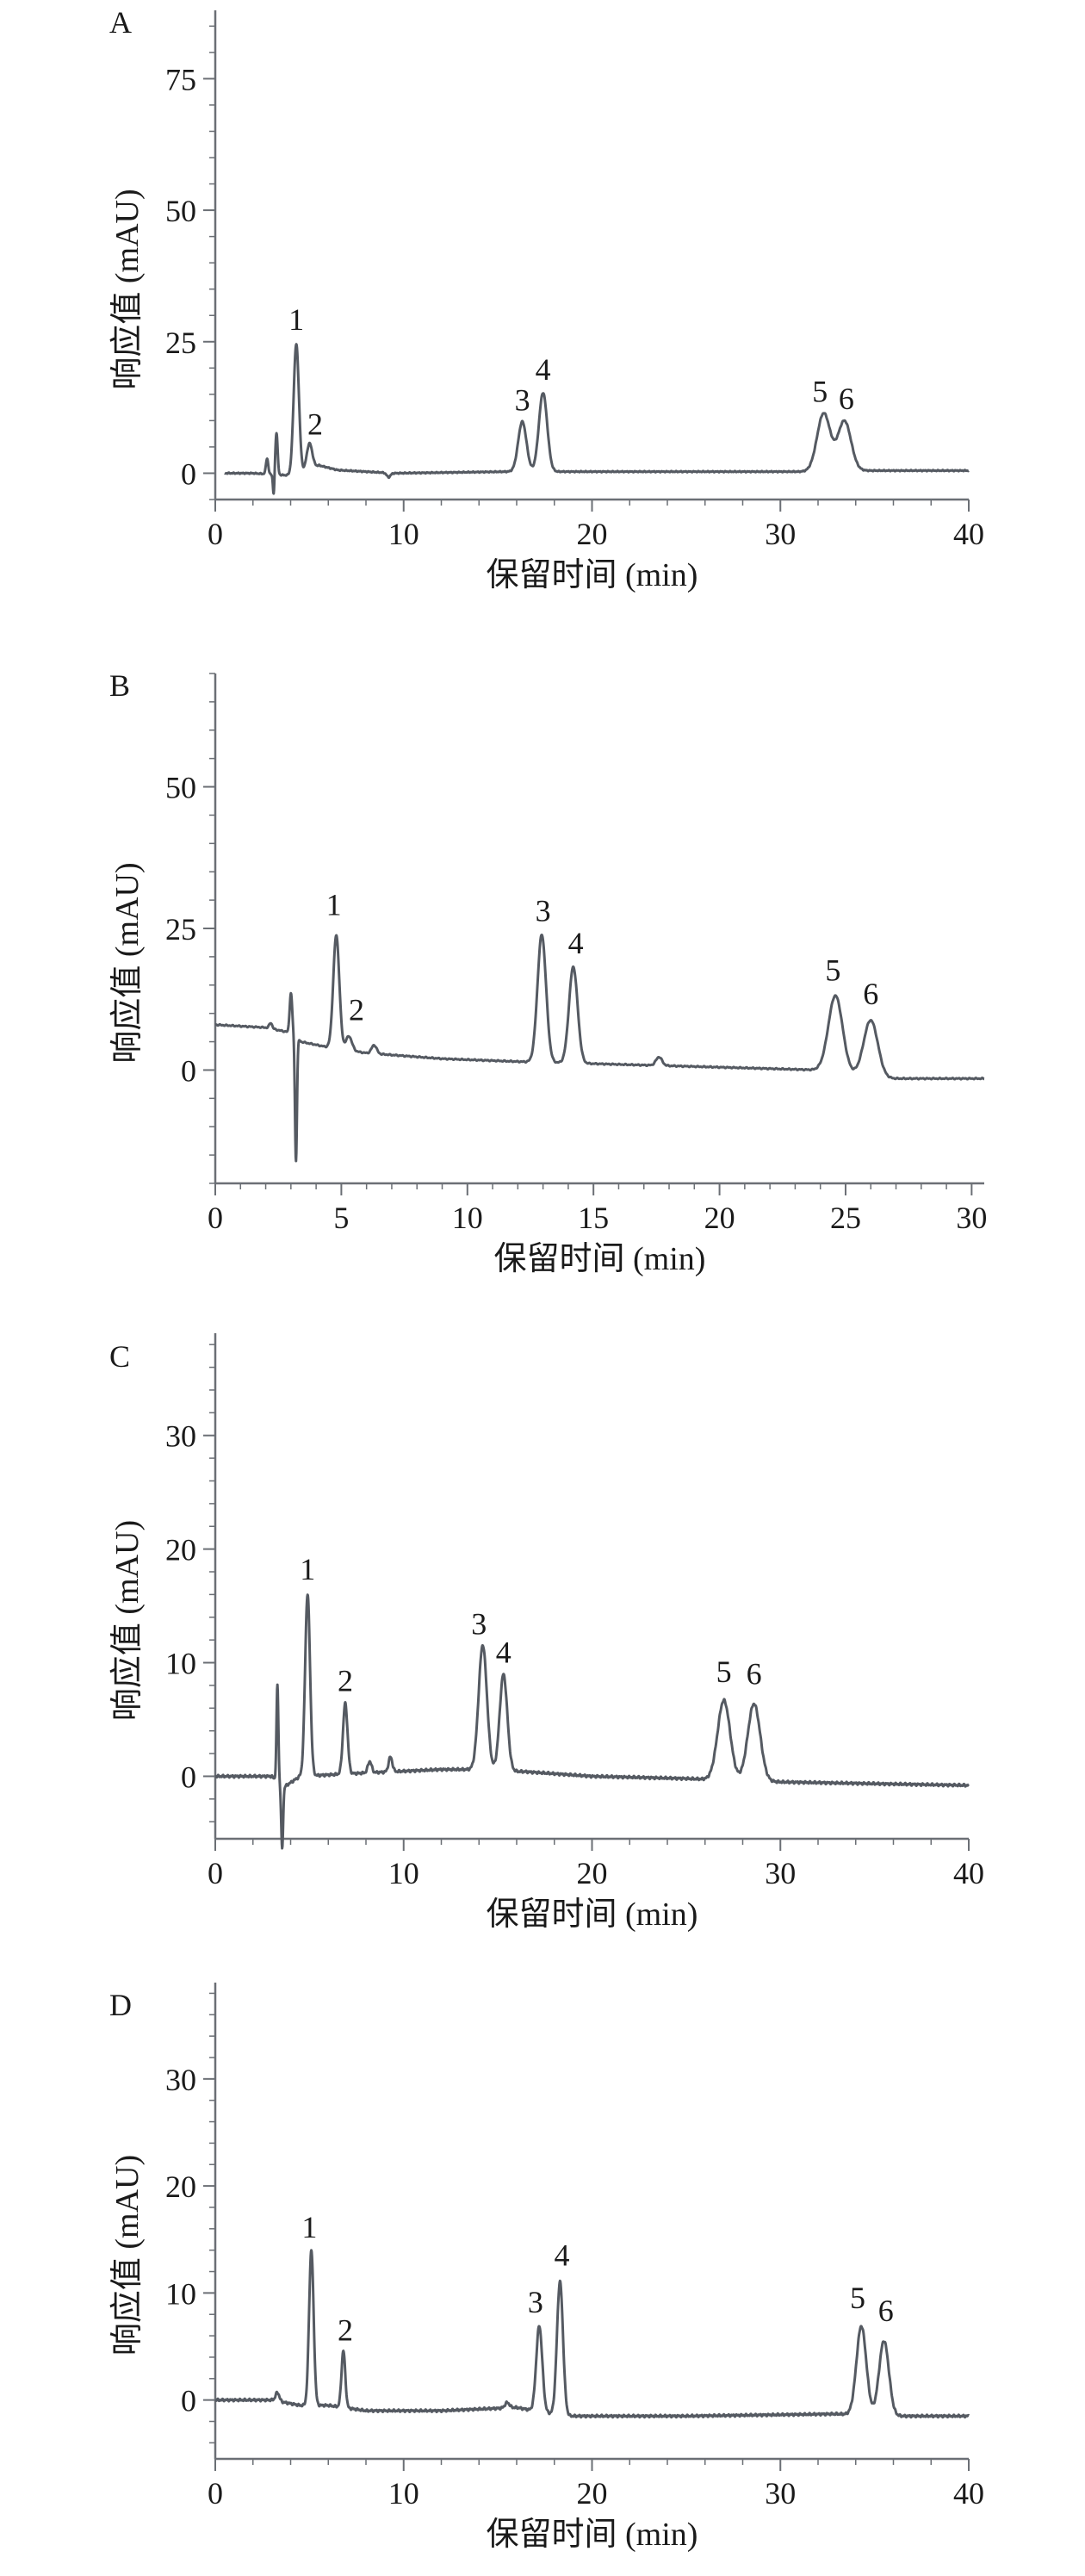 This screenshot has height=2576, width=1085. I want to click on x-tick-label: 5, so click(341, 1218).